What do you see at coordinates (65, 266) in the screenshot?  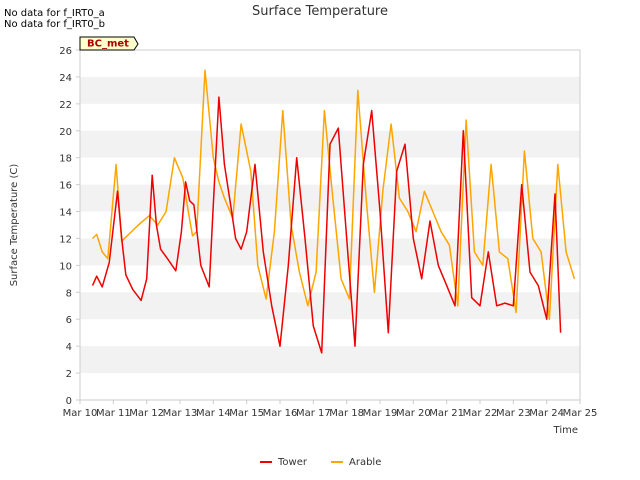 I see `y-tick-label: 10` at bounding box center [65, 266].